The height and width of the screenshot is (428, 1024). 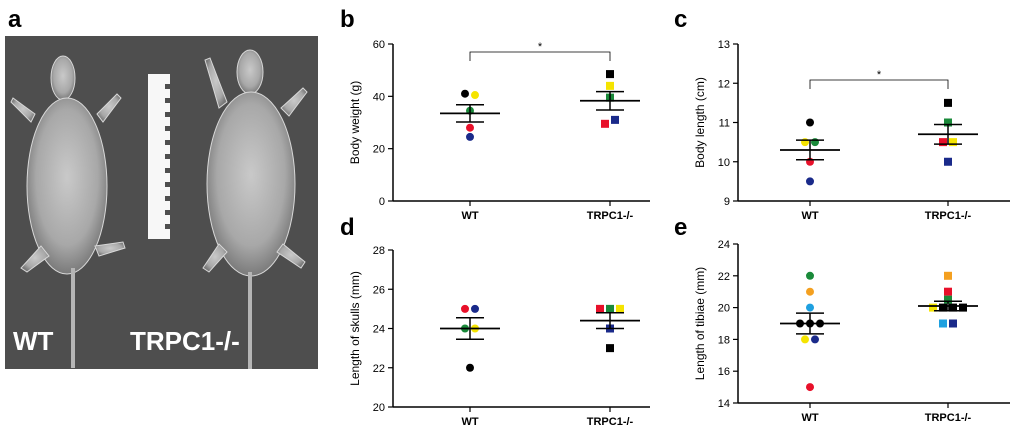 I want to click on chart-c-category-label: WT, so click(x=809, y=216).